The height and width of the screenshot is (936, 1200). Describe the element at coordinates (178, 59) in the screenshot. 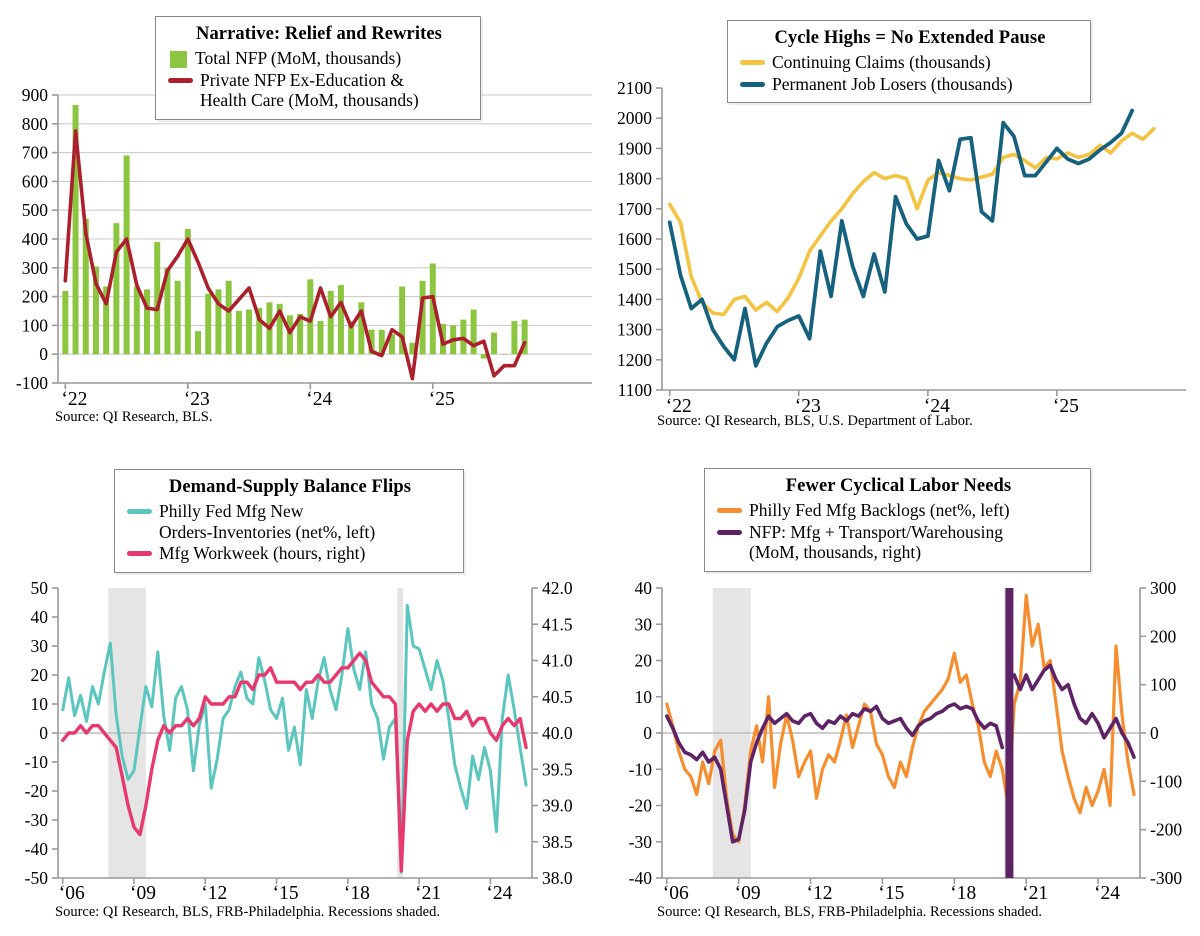

I see `total-nfp-swatch-icon` at that location.